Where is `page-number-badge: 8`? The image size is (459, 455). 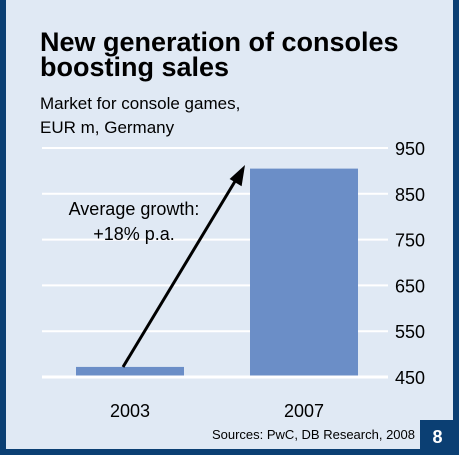
page-number-badge: 8 is located at coordinates (437, 437).